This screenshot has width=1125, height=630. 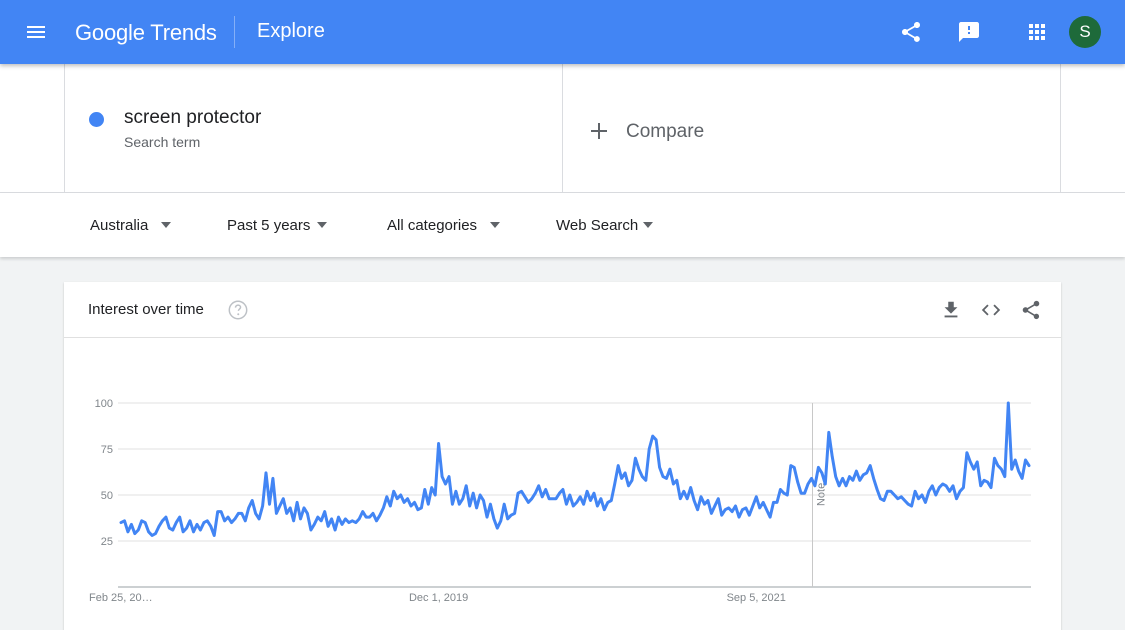 What do you see at coordinates (562, 32) in the screenshot?
I see `top-app-bar: Google Trends Explore S` at bounding box center [562, 32].